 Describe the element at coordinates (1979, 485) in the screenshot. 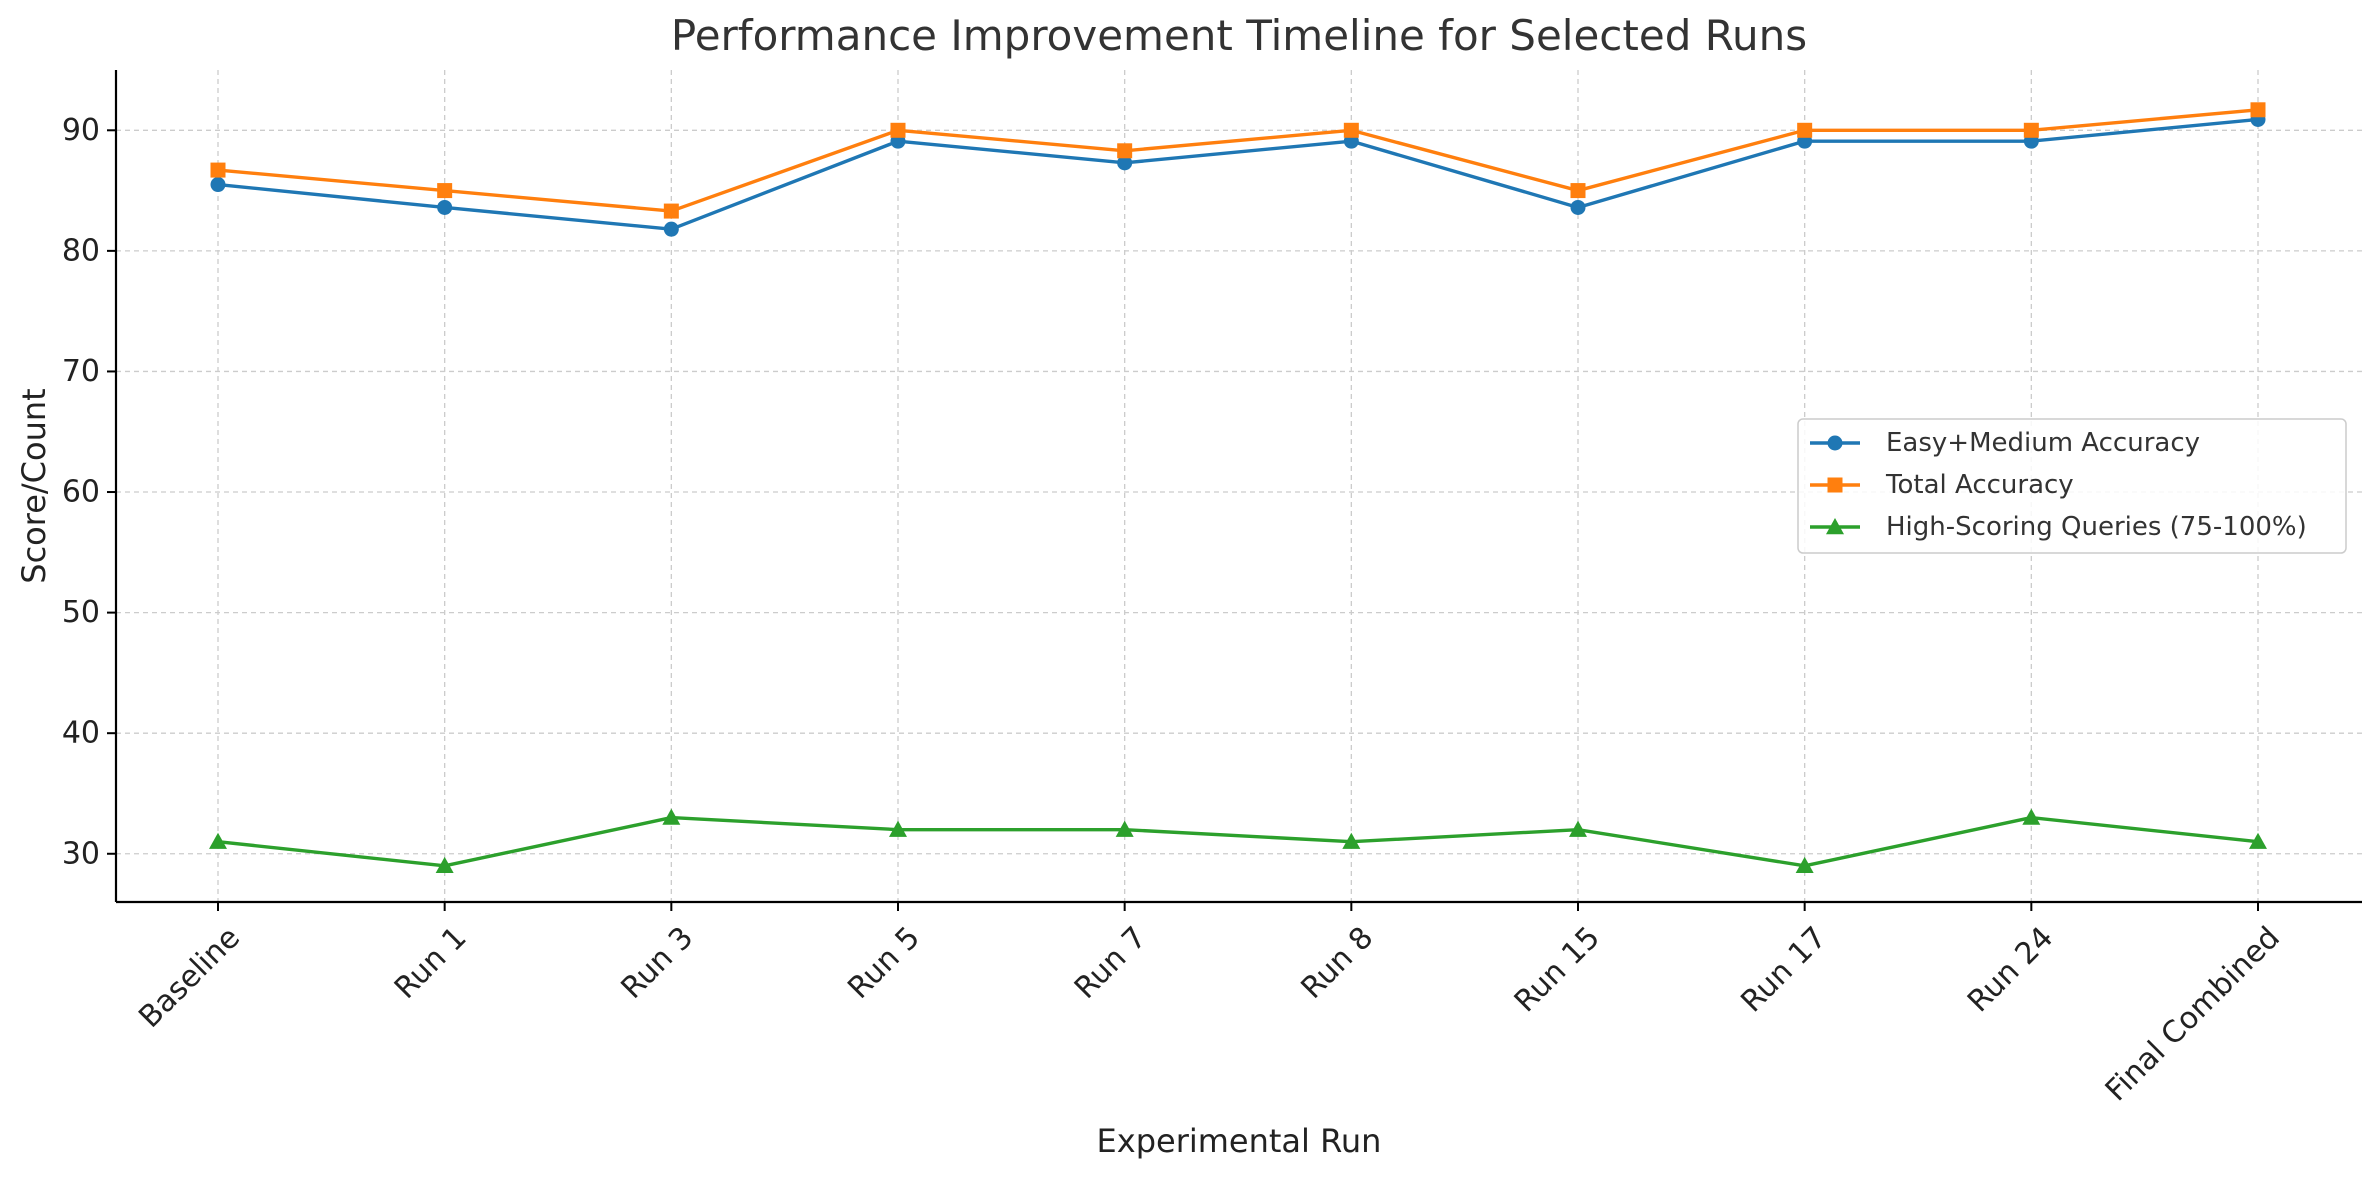

I see `legend-label: Total Accuracy` at that location.